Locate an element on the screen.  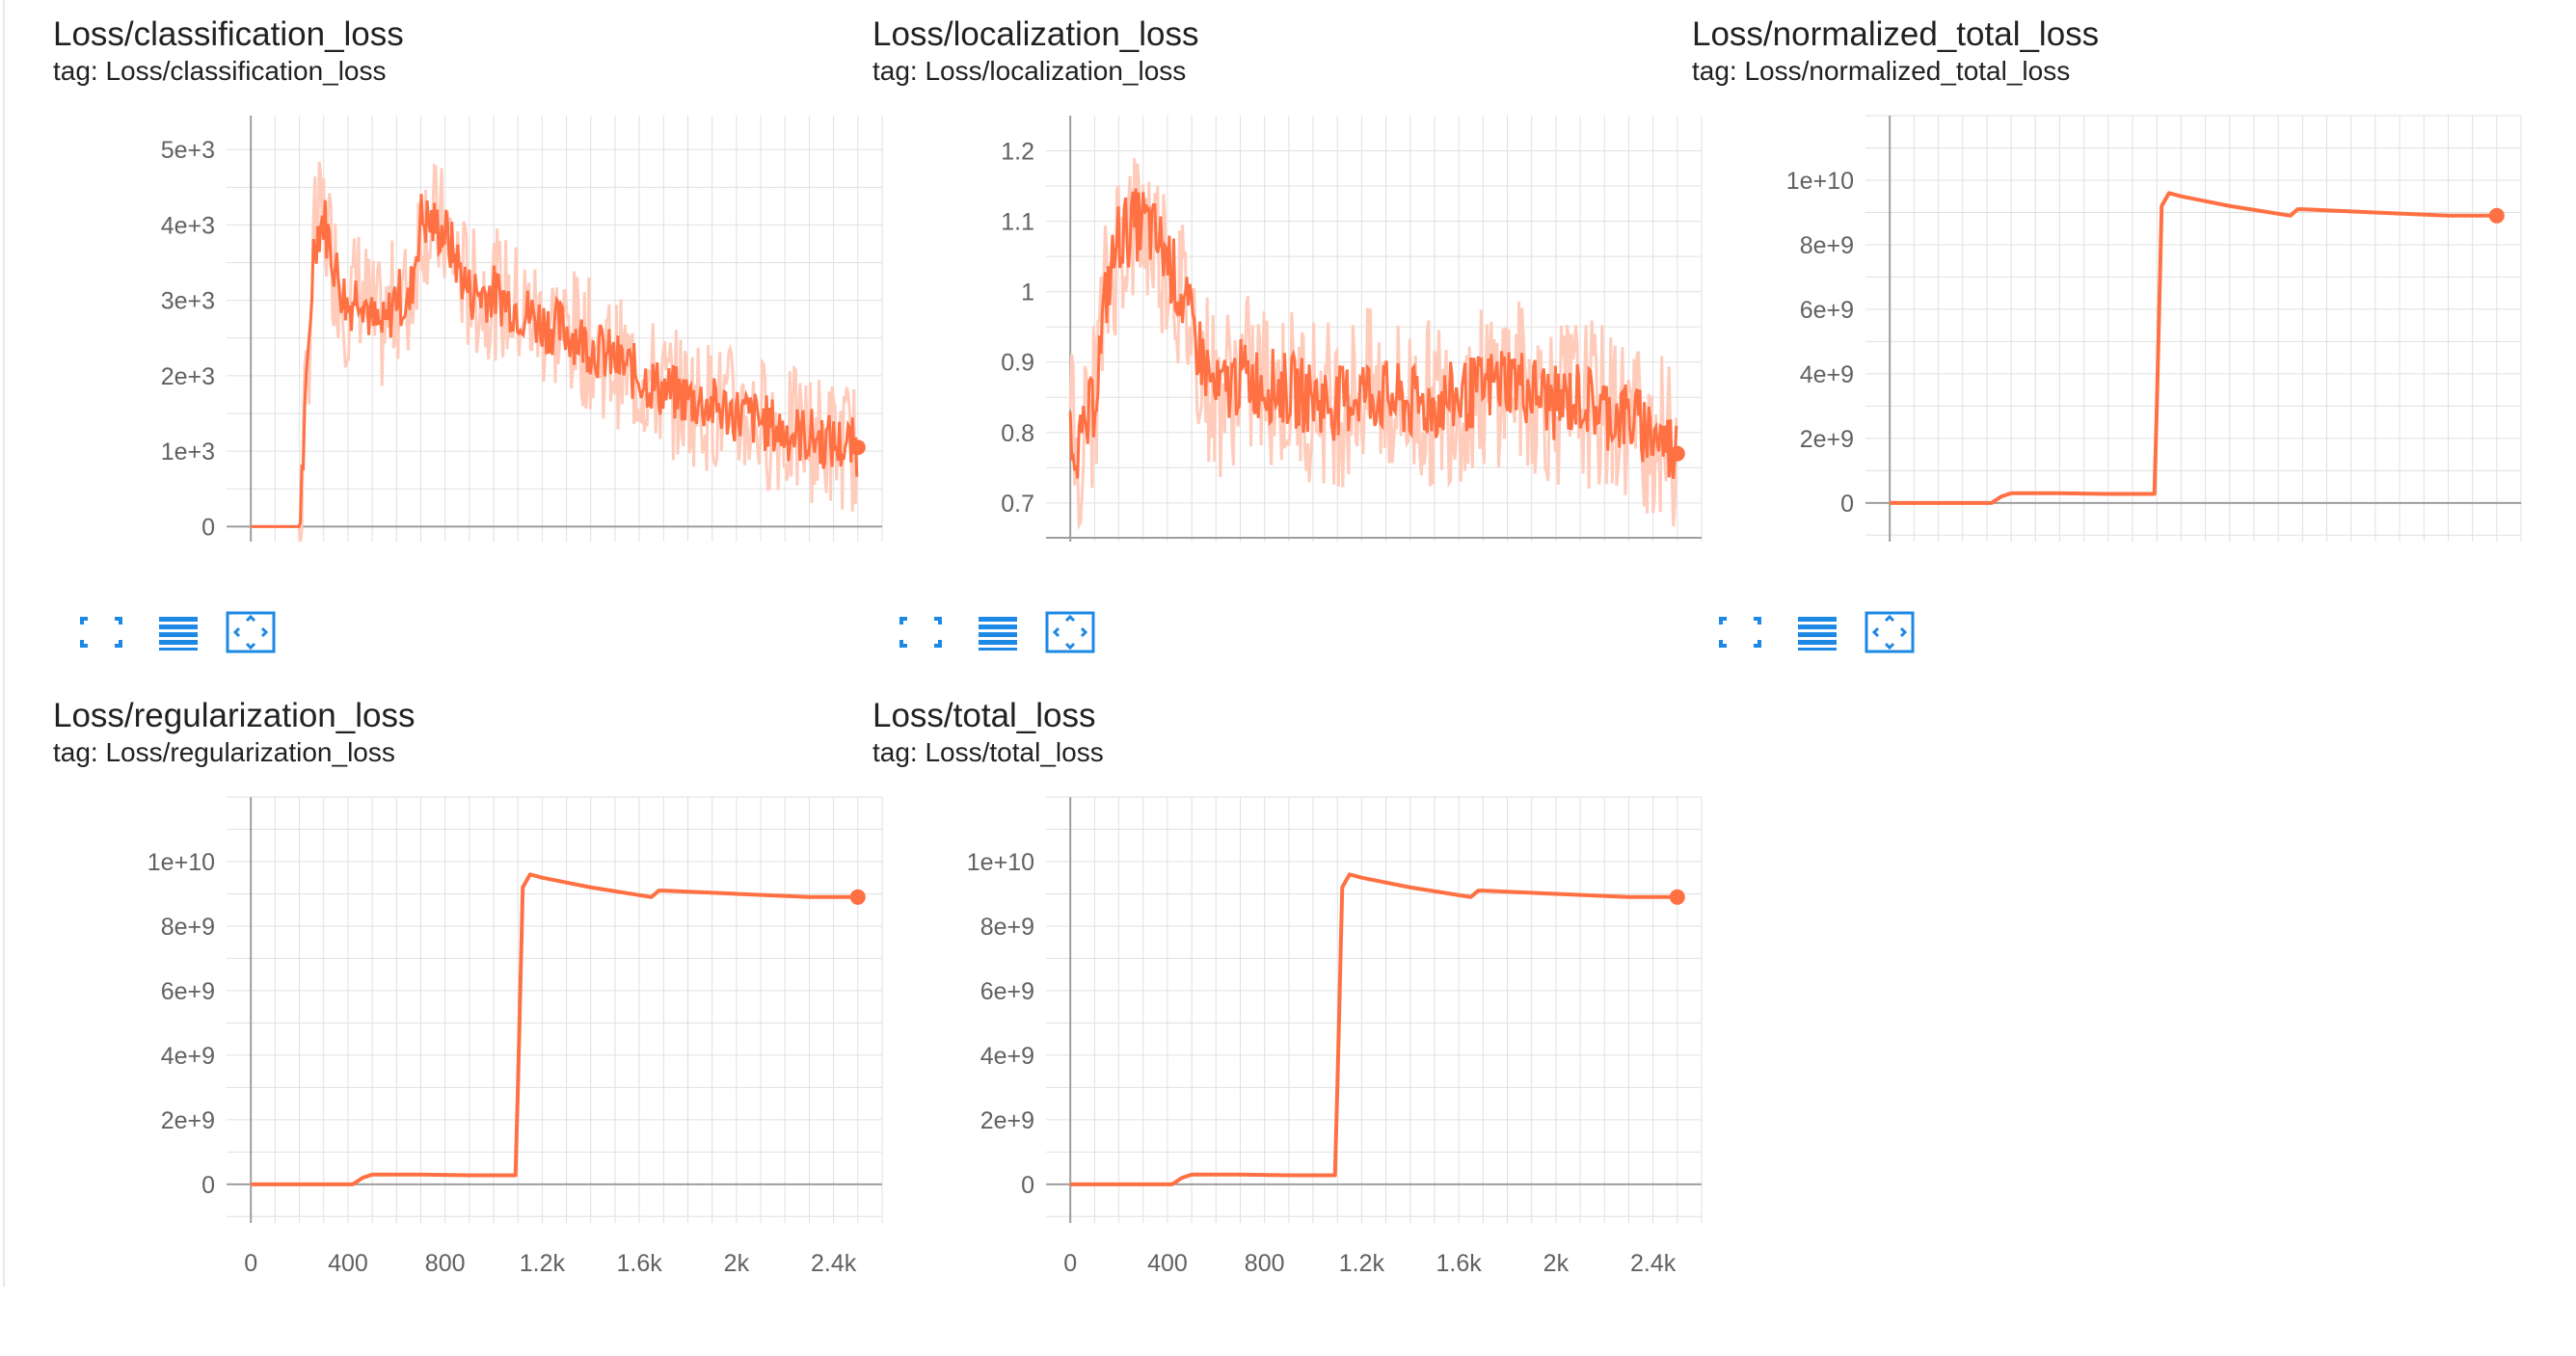
chart-title: Loss/classification_loss is located at coordinates (229, 34).